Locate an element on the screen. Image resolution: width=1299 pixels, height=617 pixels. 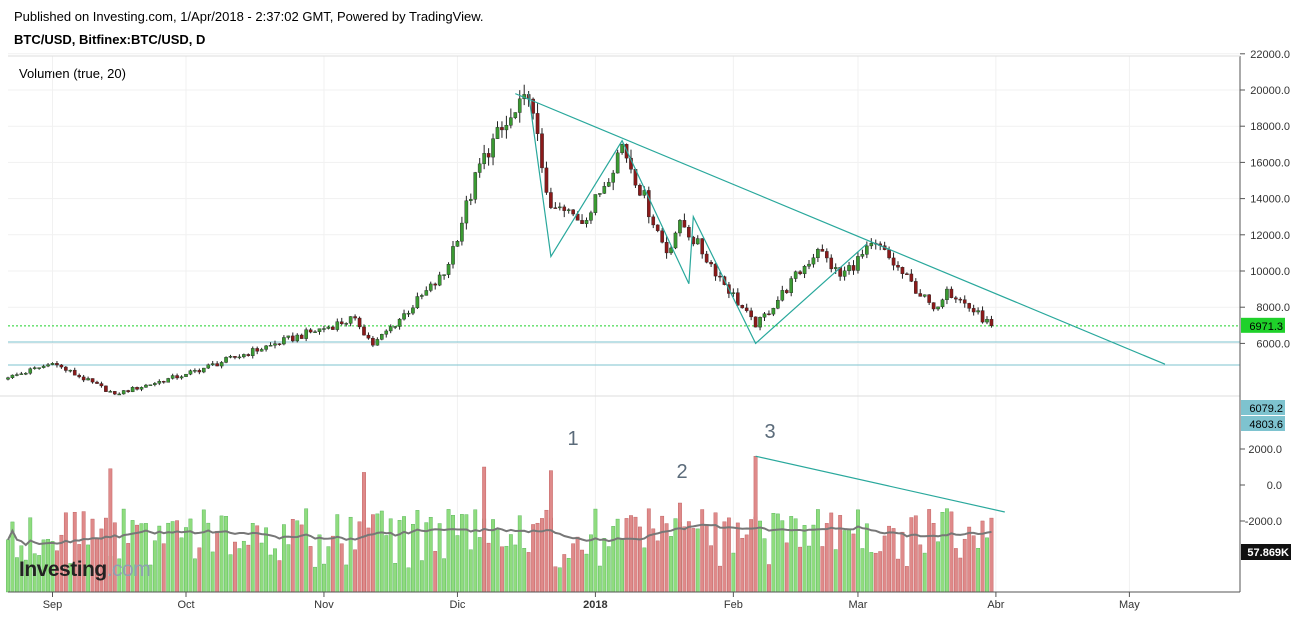
level-tag-bg is located at coordinates (1263, 407).